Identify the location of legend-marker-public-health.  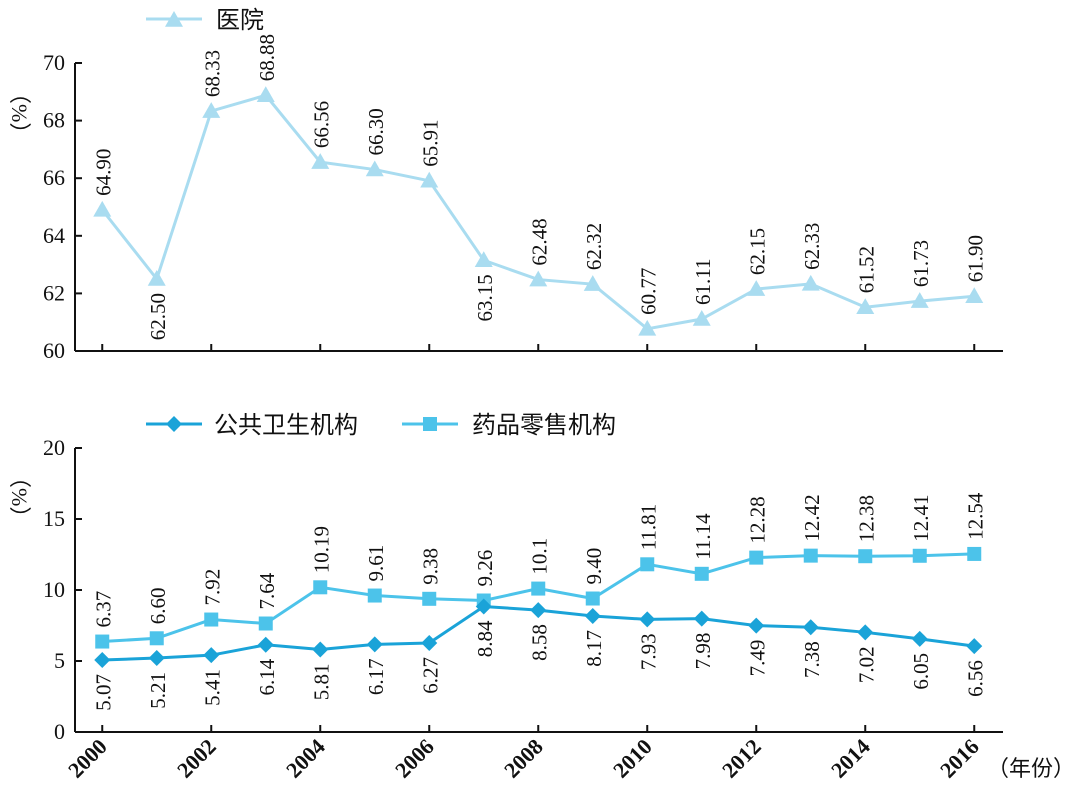
(174, 424).